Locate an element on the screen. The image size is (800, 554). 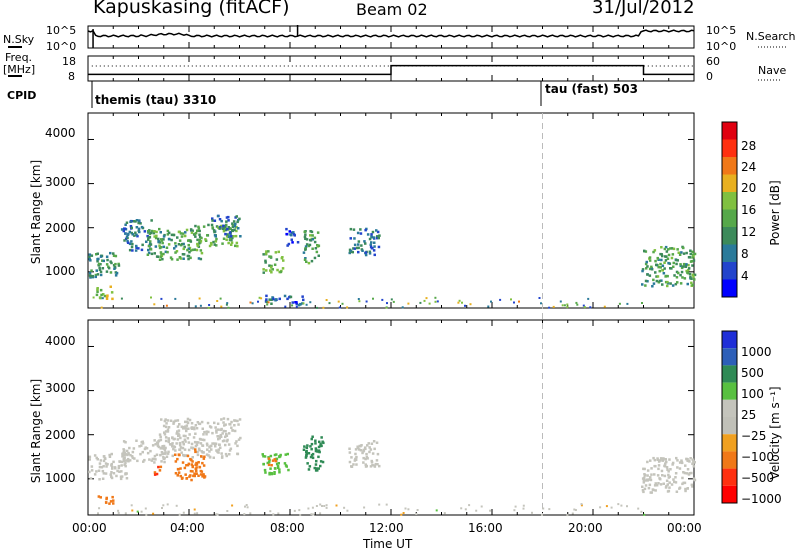
velocity-cbar-tick: −1000 is located at coordinates (761, 499).